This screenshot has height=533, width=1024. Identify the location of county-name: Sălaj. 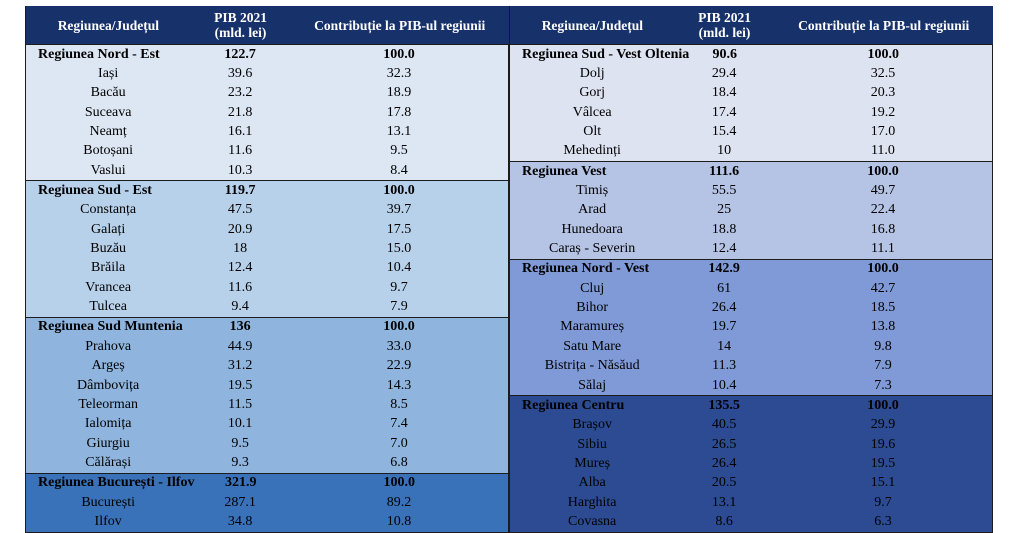
(592, 385).